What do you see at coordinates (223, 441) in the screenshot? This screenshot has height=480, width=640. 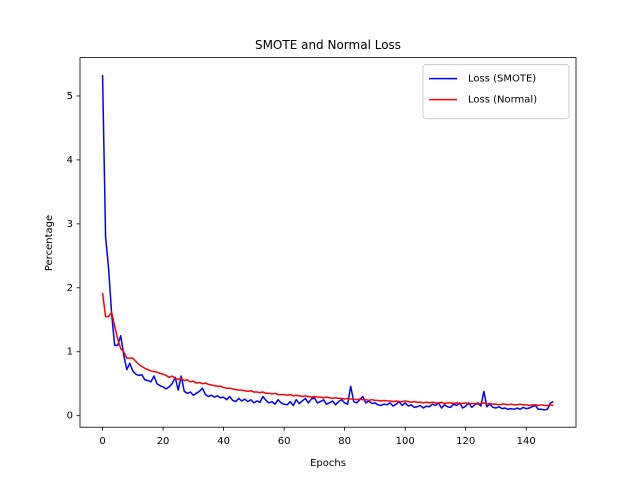 I see `x-tick-label: 40` at bounding box center [223, 441].